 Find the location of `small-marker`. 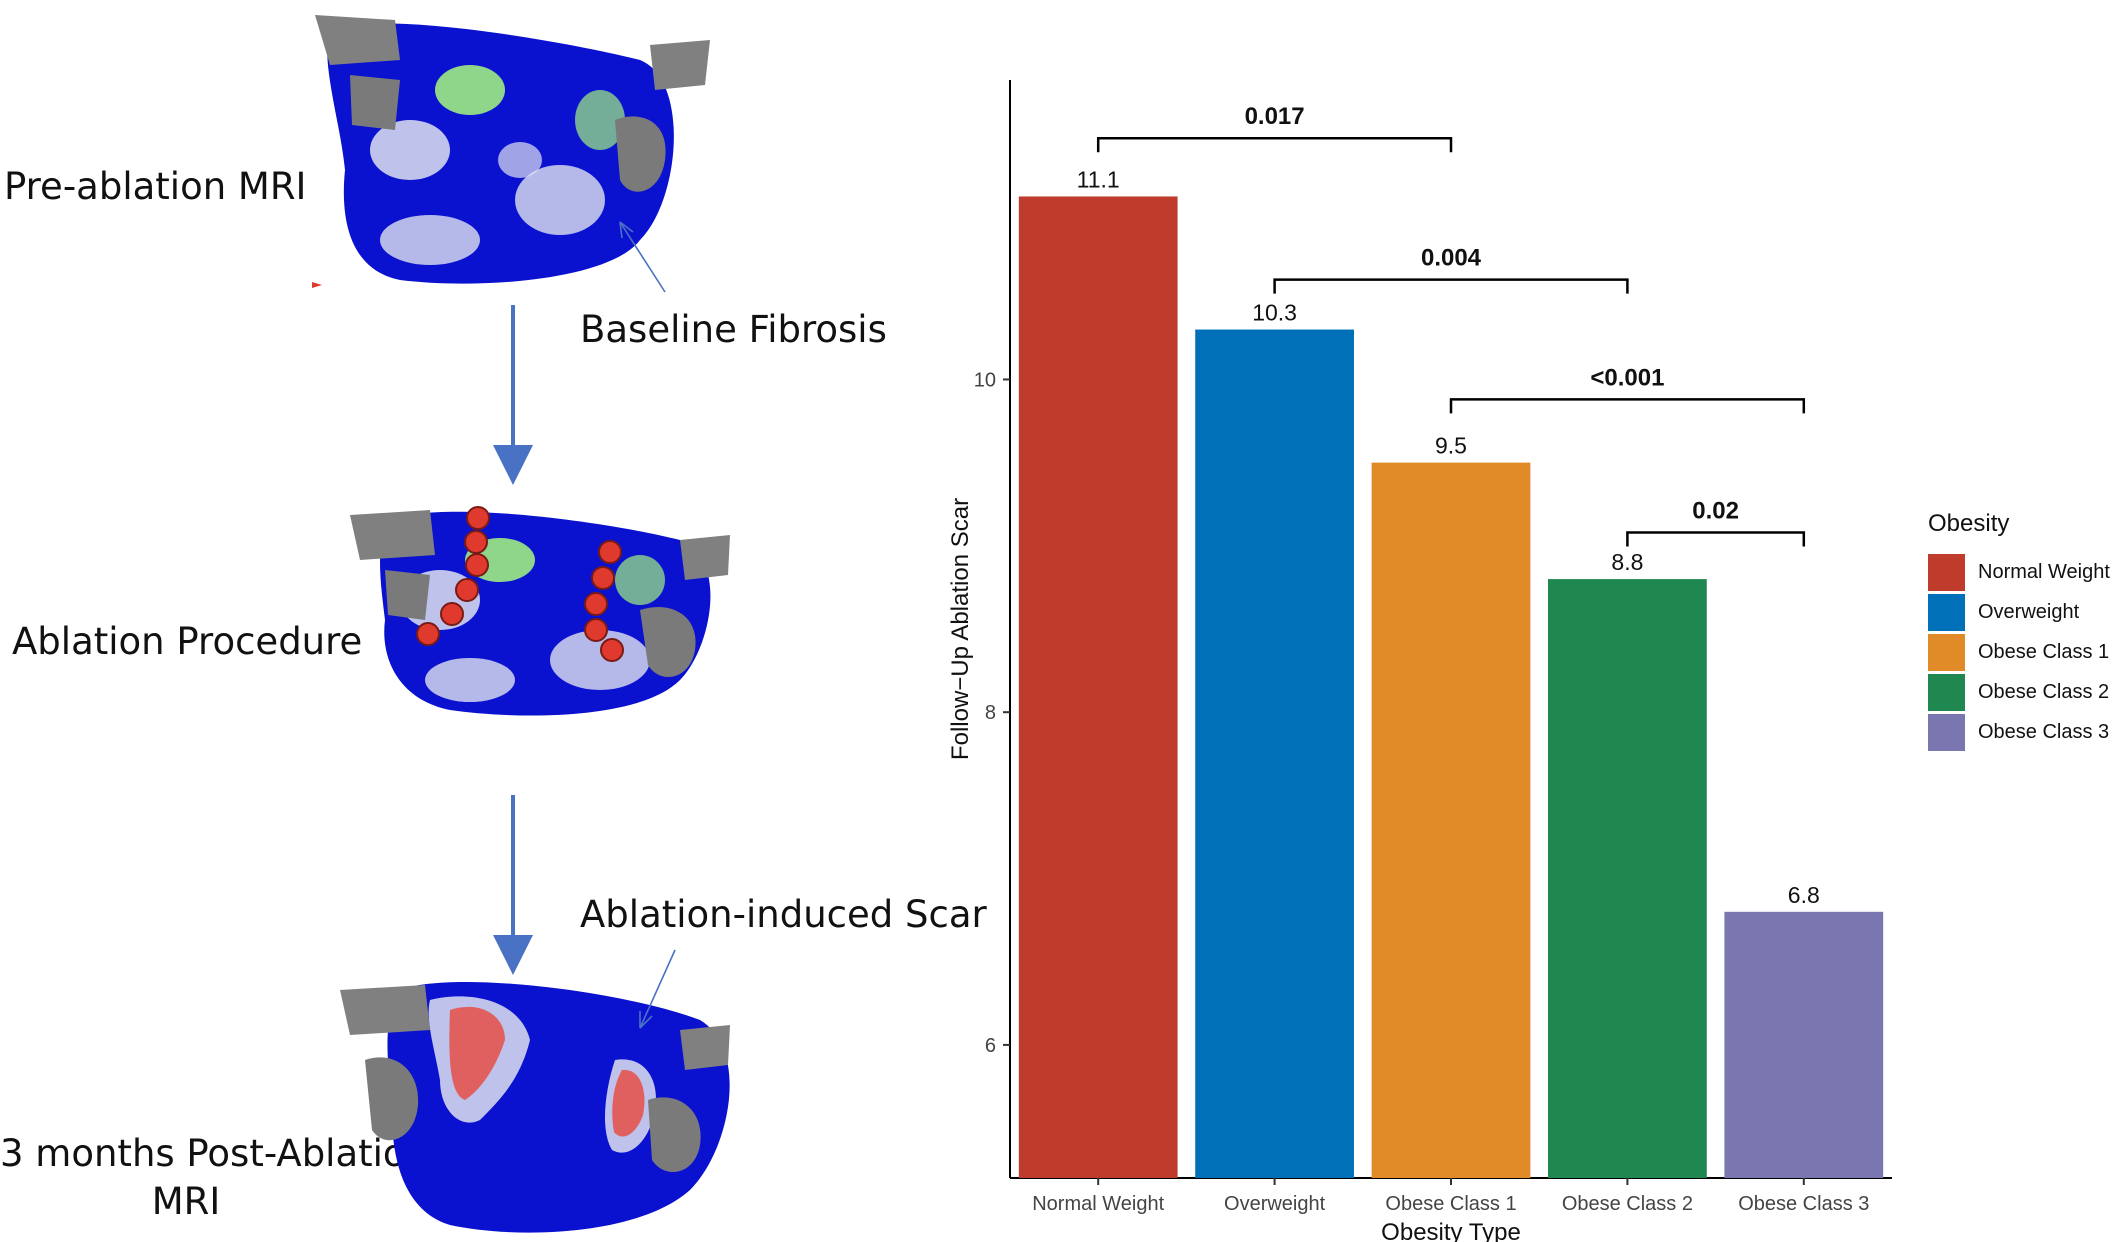

small-marker is located at coordinates (317, 285).